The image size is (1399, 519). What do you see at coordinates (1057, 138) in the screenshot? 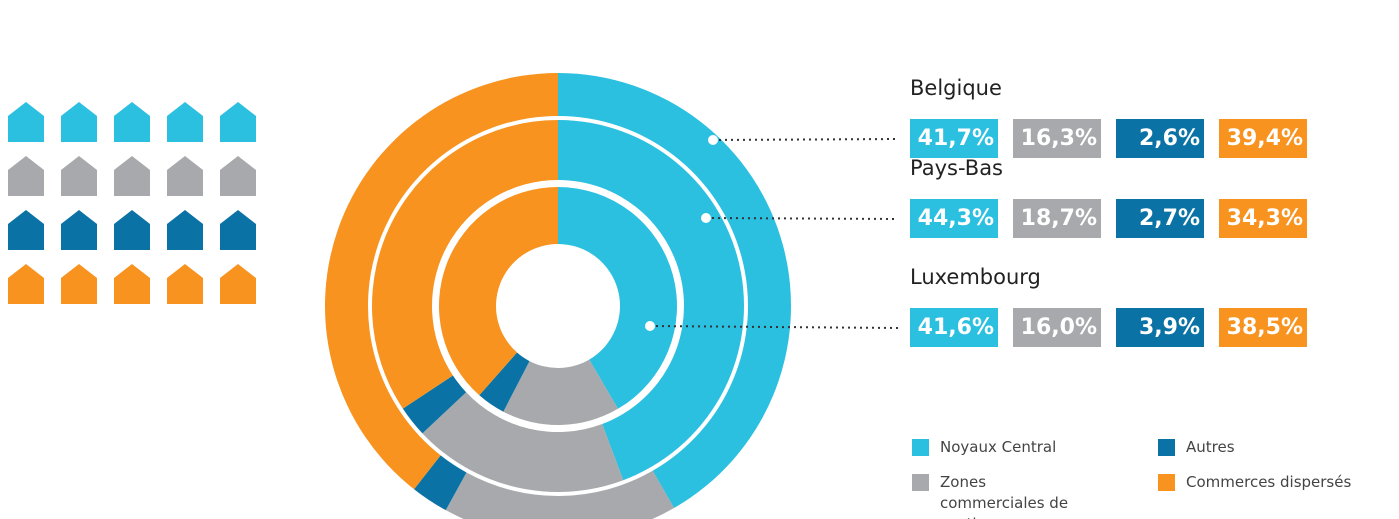
I see `value-box: 16,3%` at bounding box center [1057, 138].